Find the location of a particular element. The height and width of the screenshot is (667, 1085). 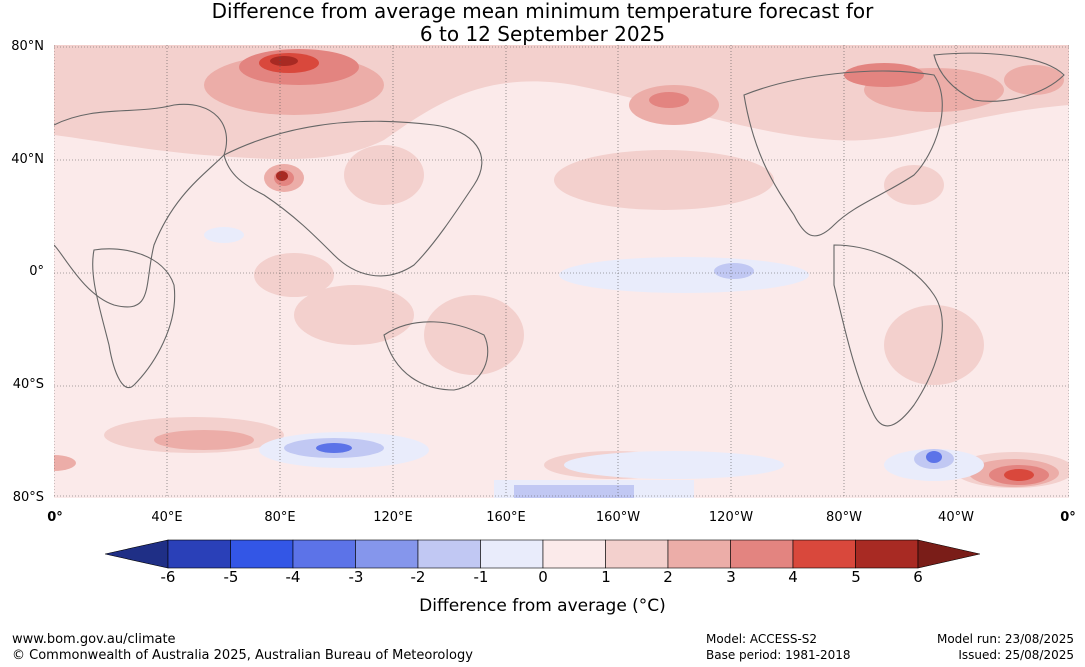

lon-label-80e: 80°E is located at coordinates (280, 517).